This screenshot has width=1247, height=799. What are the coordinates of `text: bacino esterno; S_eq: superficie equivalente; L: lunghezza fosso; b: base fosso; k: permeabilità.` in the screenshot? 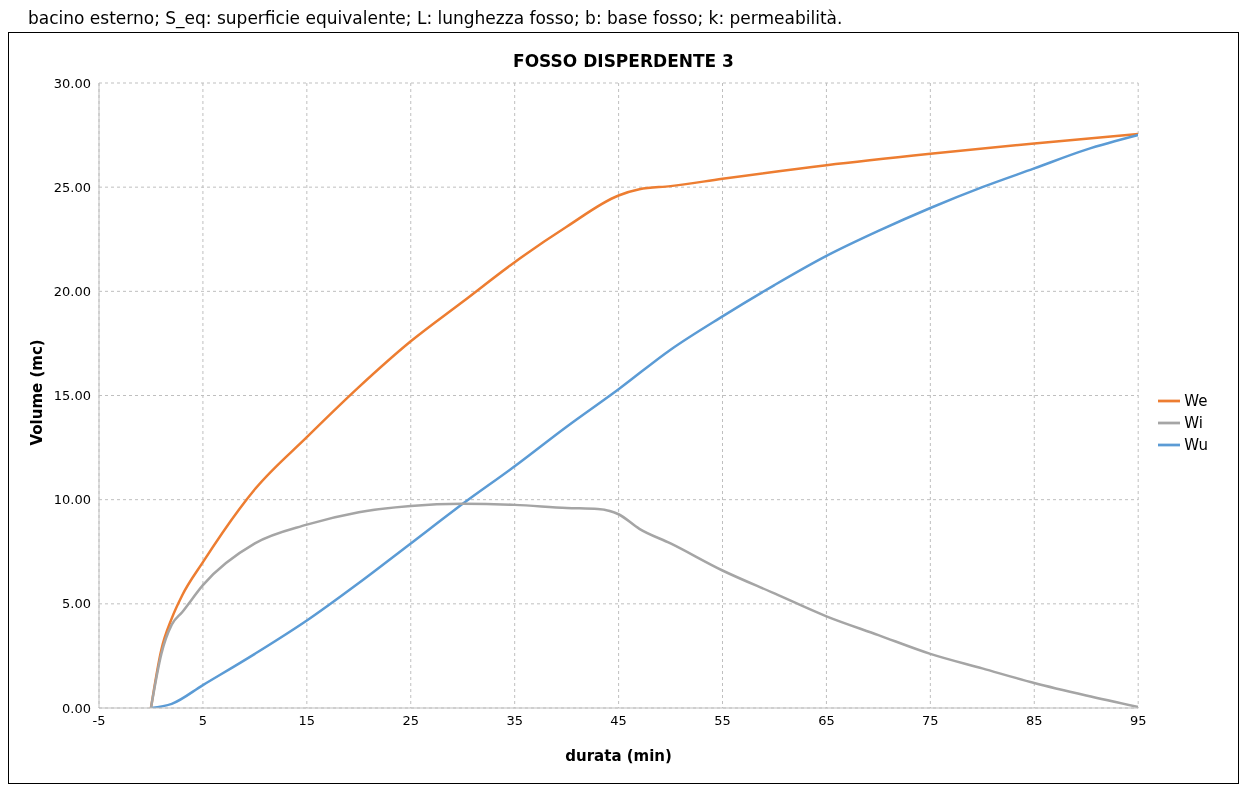 It's located at (435, 19).